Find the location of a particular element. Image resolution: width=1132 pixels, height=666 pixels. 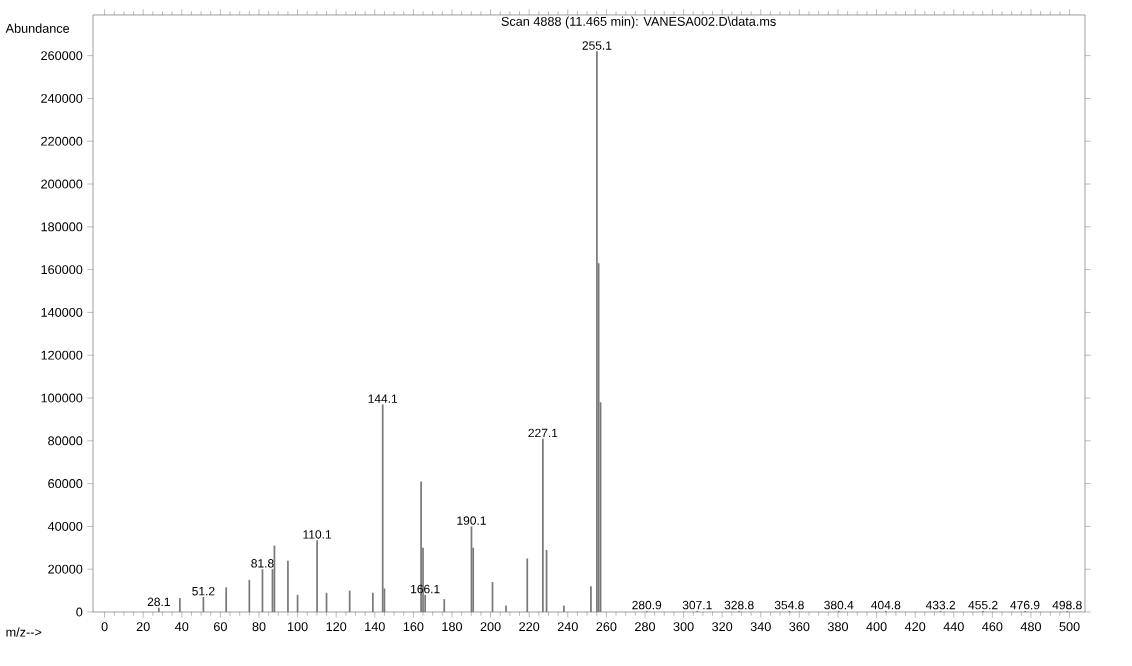

annotation: 455.2 is located at coordinates (983, 605).